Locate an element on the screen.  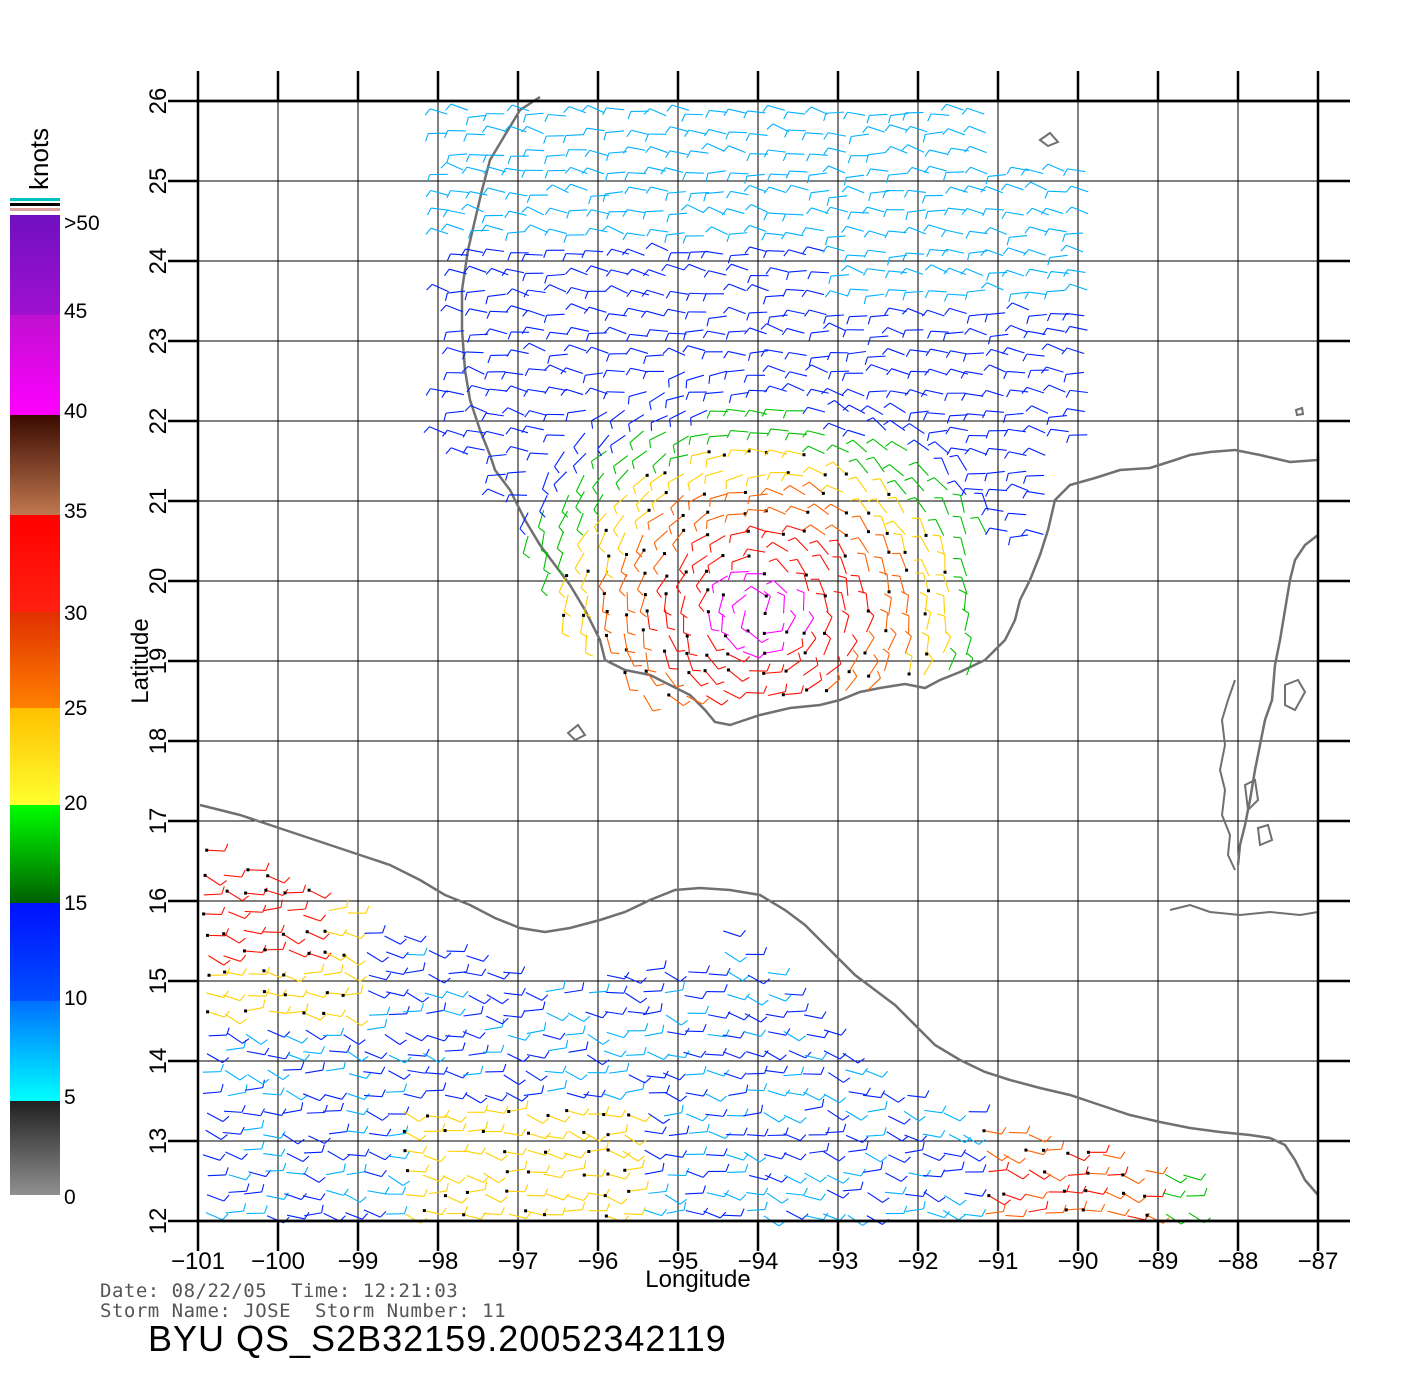
storm-name-value: JOSE is located at coordinates (267, 1311).